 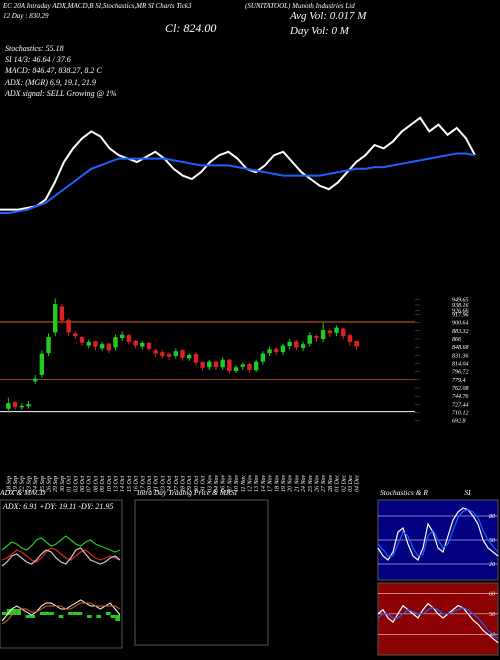 What do you see at coordinates (50, 82) in the screenshot?
I see `info-line: ADX: (MGR) 6.9, 19.1, 21.9` at bounding box center [50, 82].